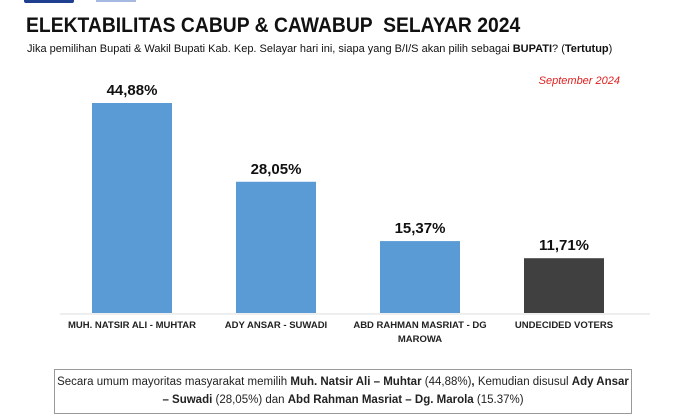 This screenshot has width=700, height=414. What do you see at coordinates (564, 325) in the screenshot?
I see `category-label: UNDECIDED VOTERS` at bounding box center [564, 325].